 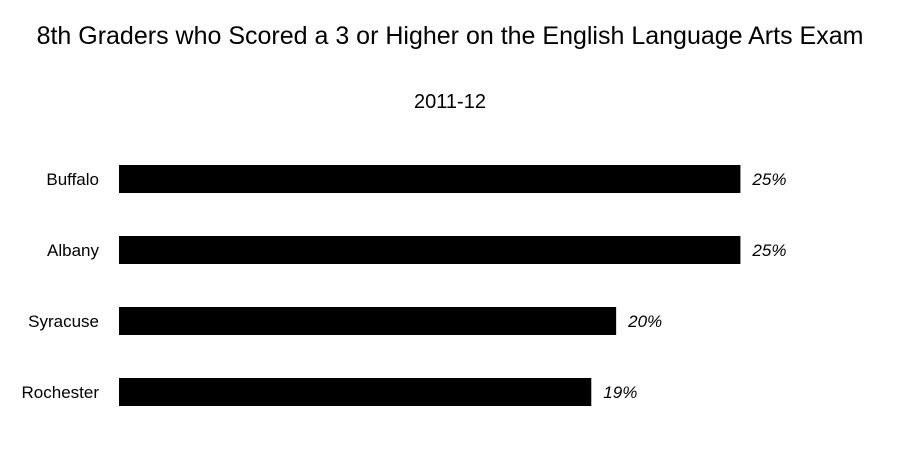 What do you see at coordinates (72, 179) in the screenshot?
I see `category-label: Buffalo` at bounding box center [72, 179].